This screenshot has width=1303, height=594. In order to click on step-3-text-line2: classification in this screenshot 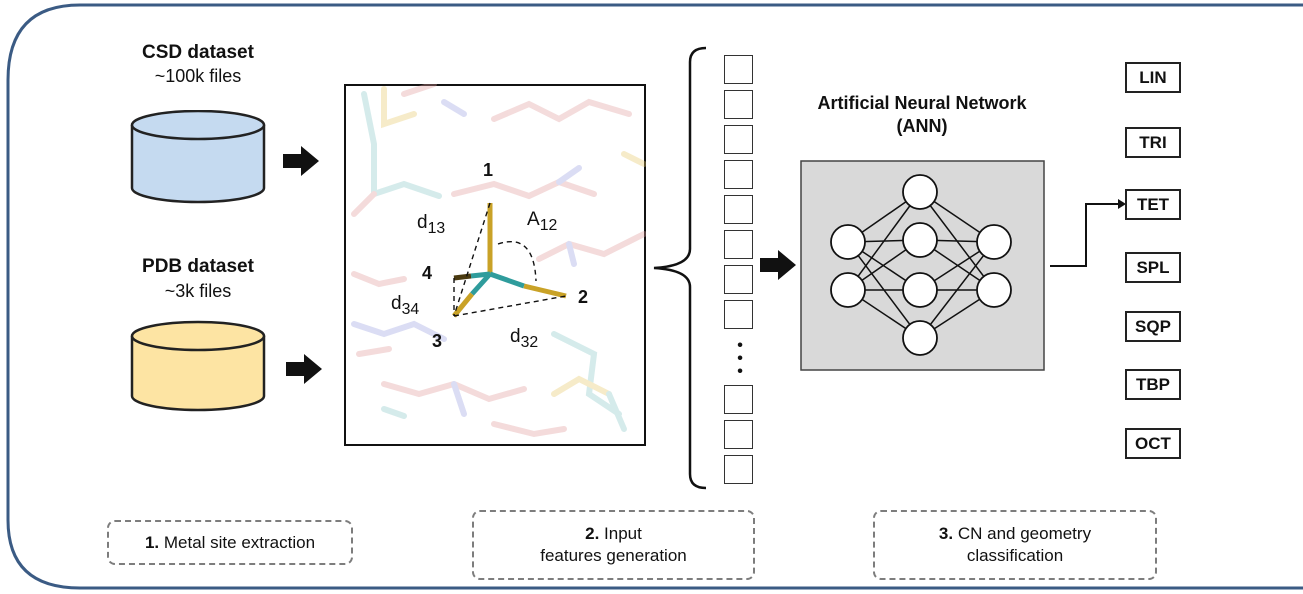, I will do `click(1015, 555)`.